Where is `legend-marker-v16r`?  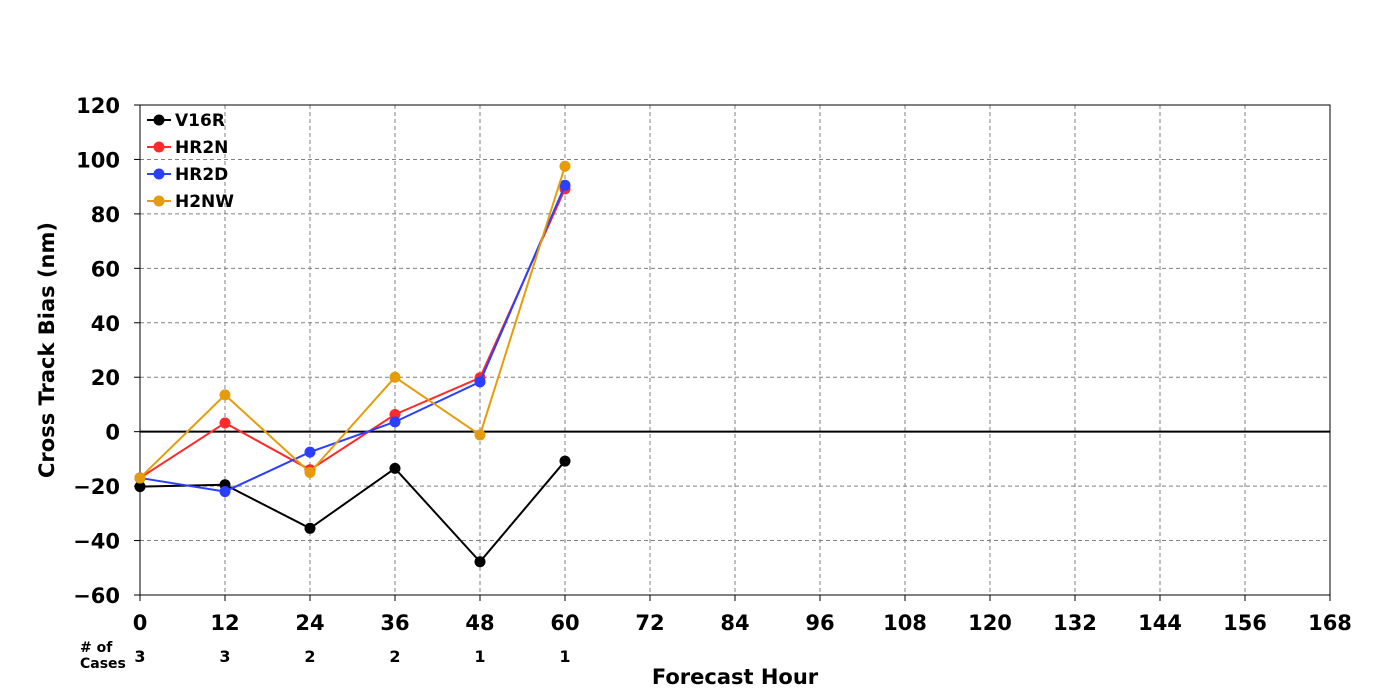
legend-marker-v16r is located at coordinates (159, 120).